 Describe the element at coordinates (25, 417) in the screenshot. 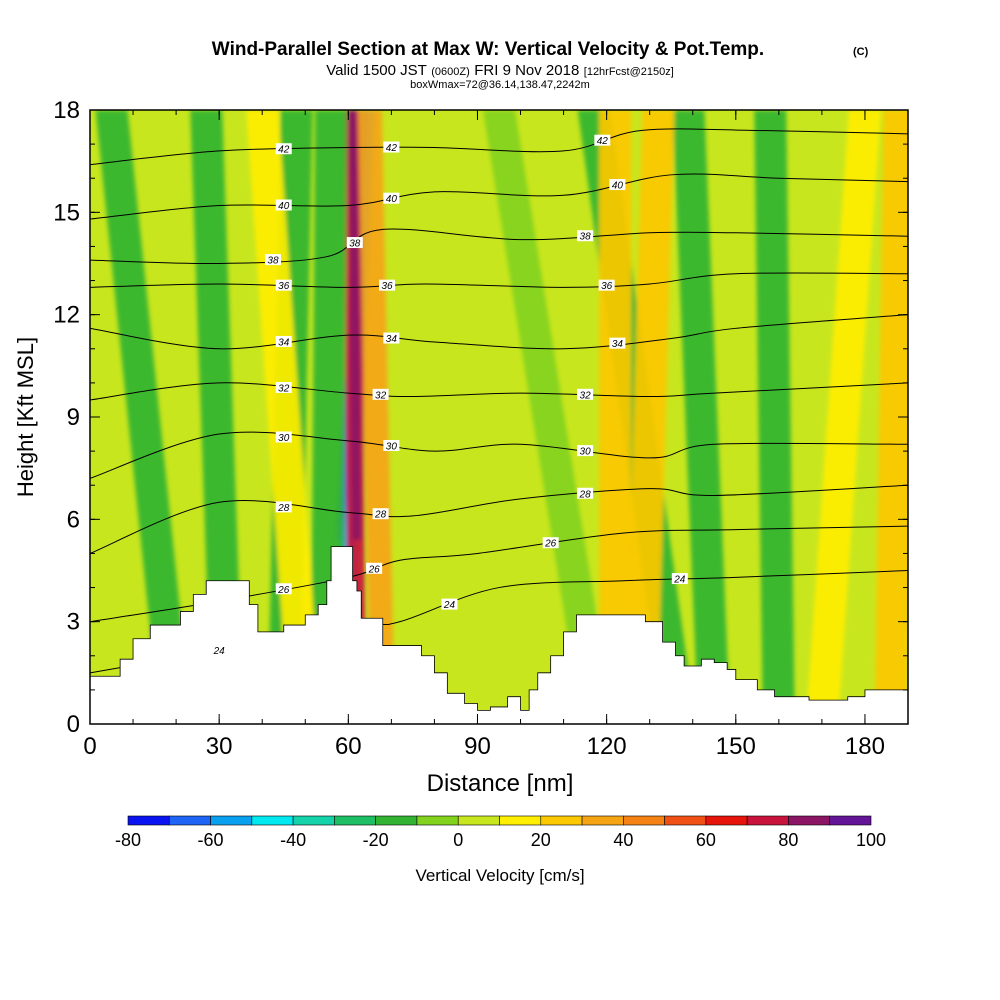

I see `y-axis-title: Height [Kft MSL]` at that location.